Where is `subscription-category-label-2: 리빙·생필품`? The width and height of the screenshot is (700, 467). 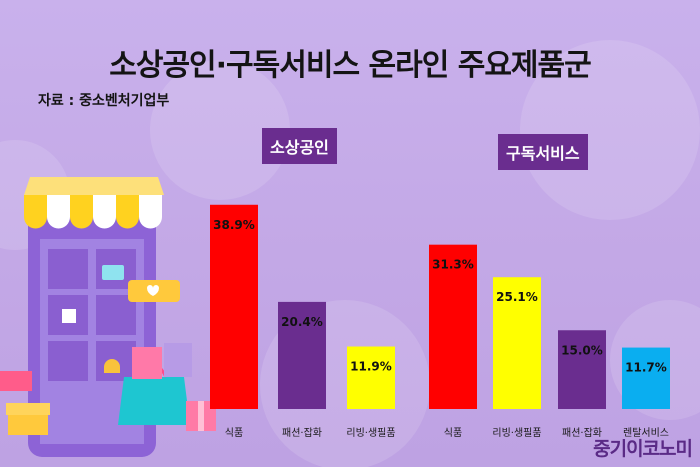
subscription-category-label-2: 리빙·생필품 is located at coordinates (516, 433).